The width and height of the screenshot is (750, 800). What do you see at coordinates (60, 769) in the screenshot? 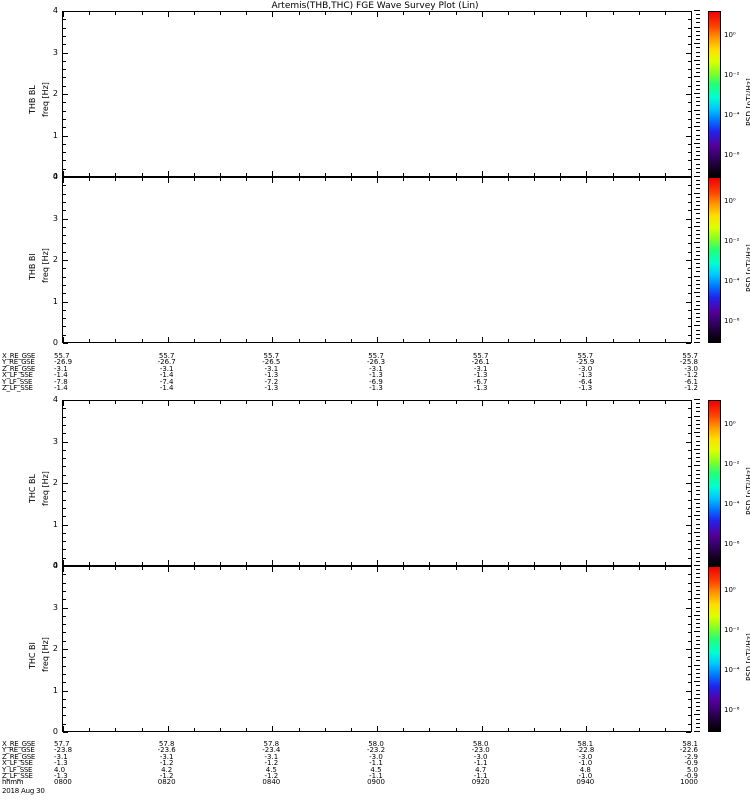
I see `tick-label-value: 4.0` at bounding box center [60, 769].